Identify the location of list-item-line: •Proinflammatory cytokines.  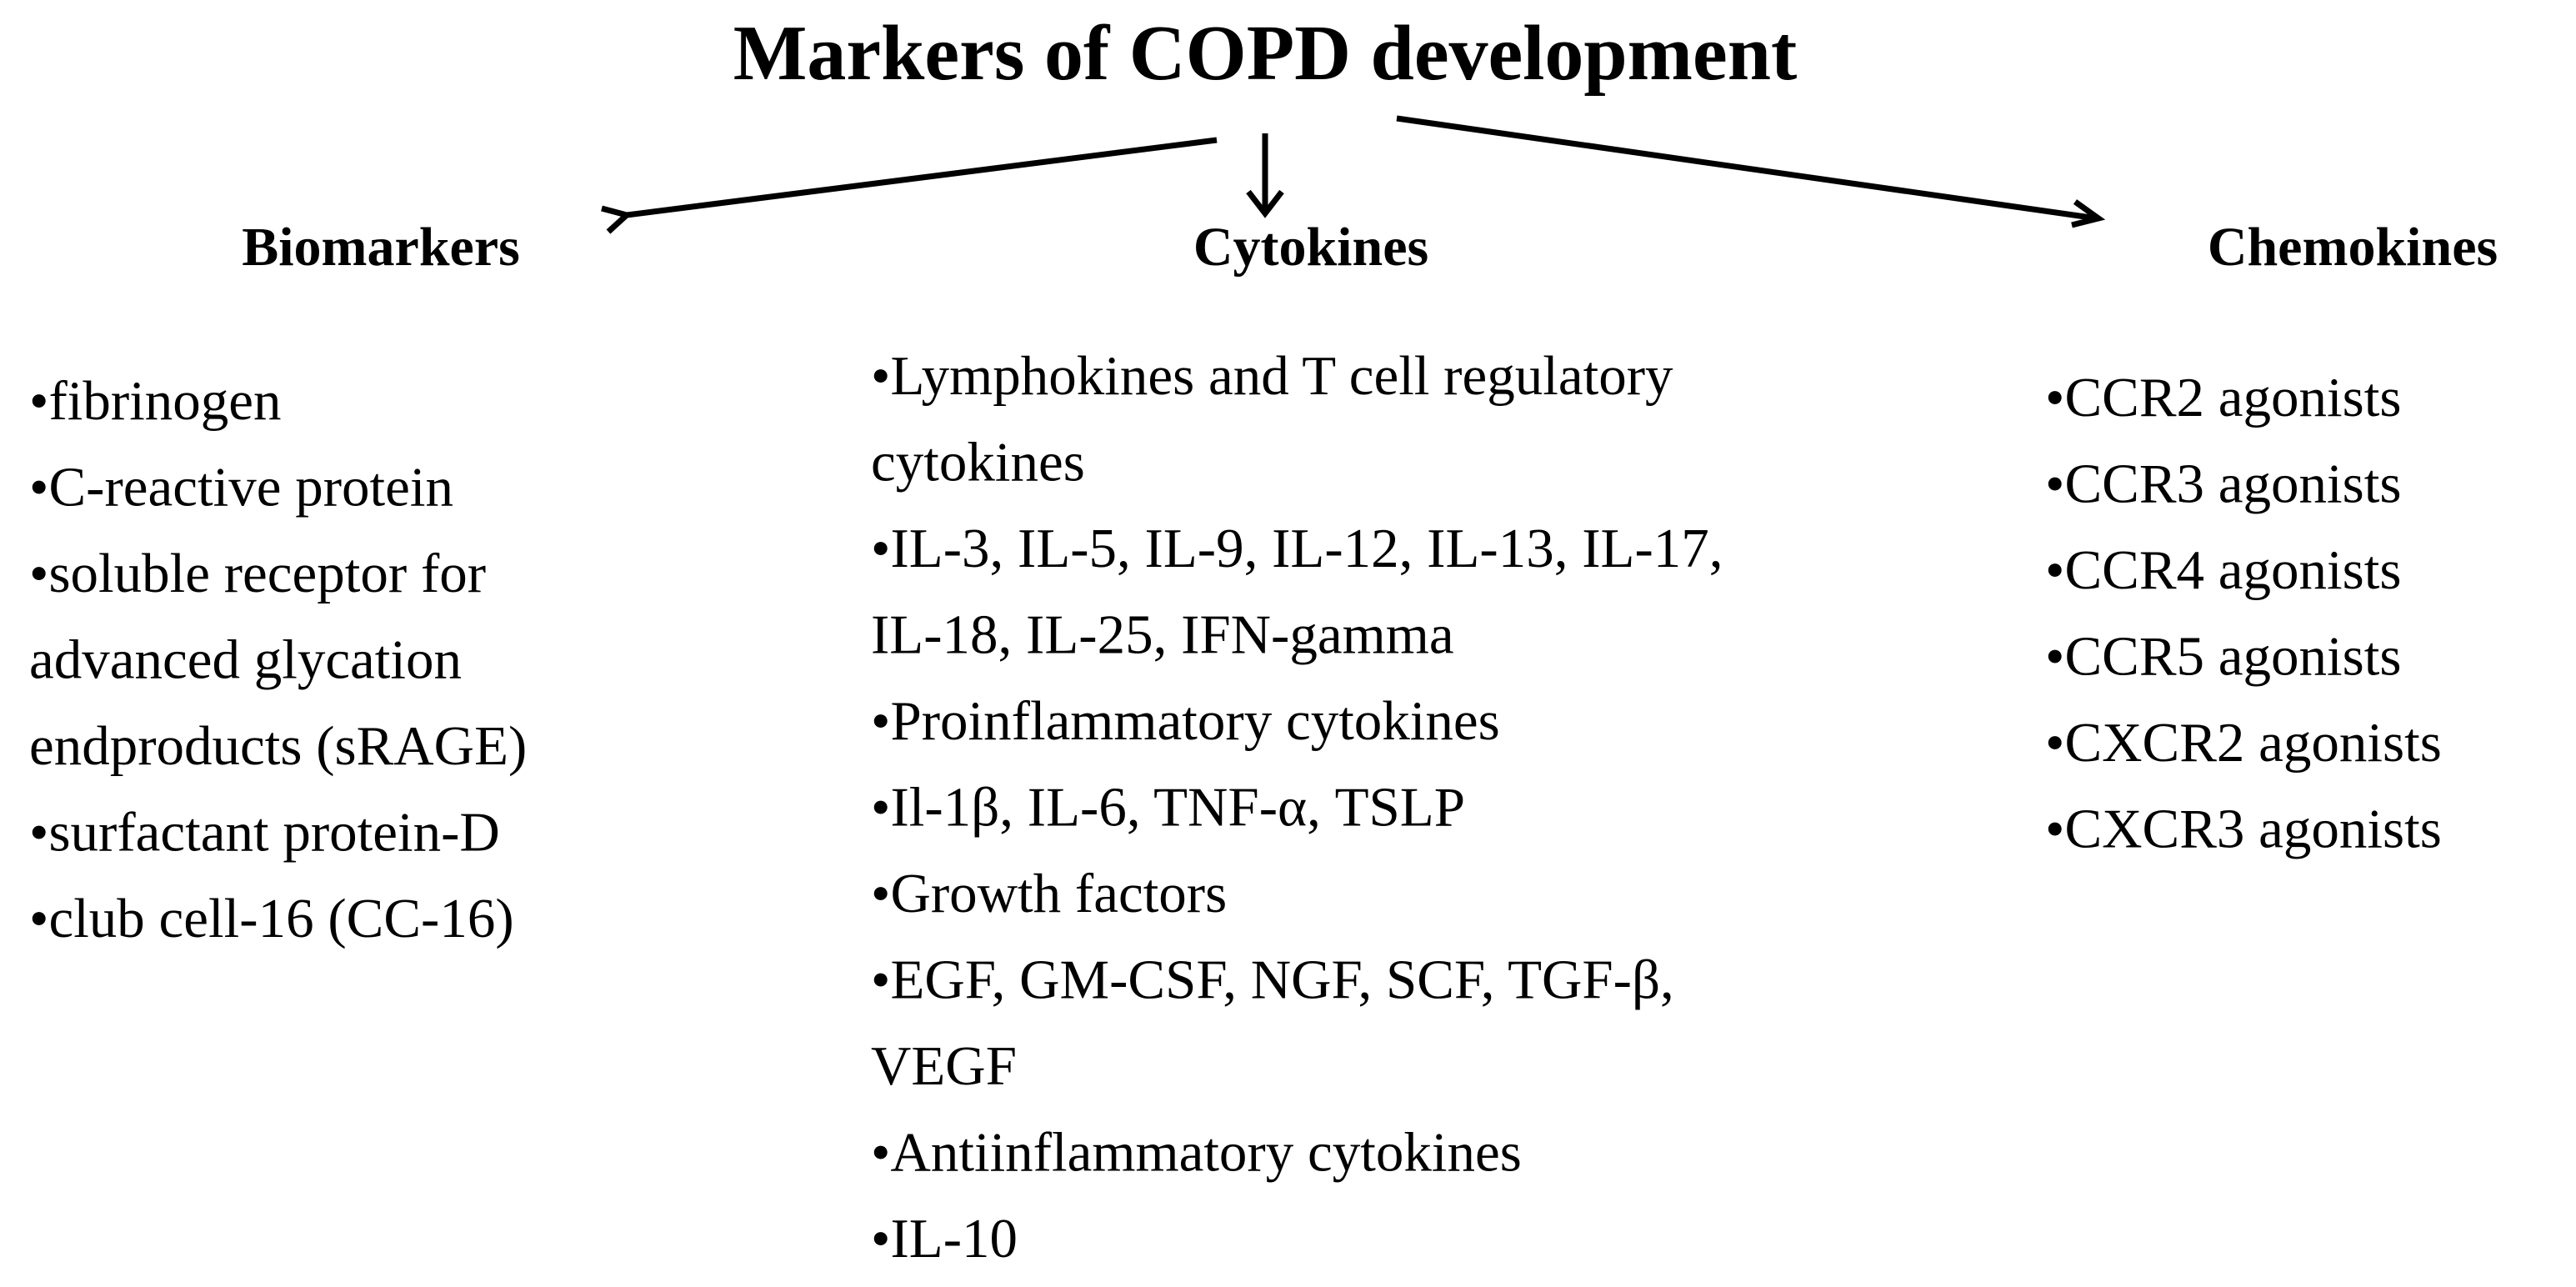
(1185, 721).